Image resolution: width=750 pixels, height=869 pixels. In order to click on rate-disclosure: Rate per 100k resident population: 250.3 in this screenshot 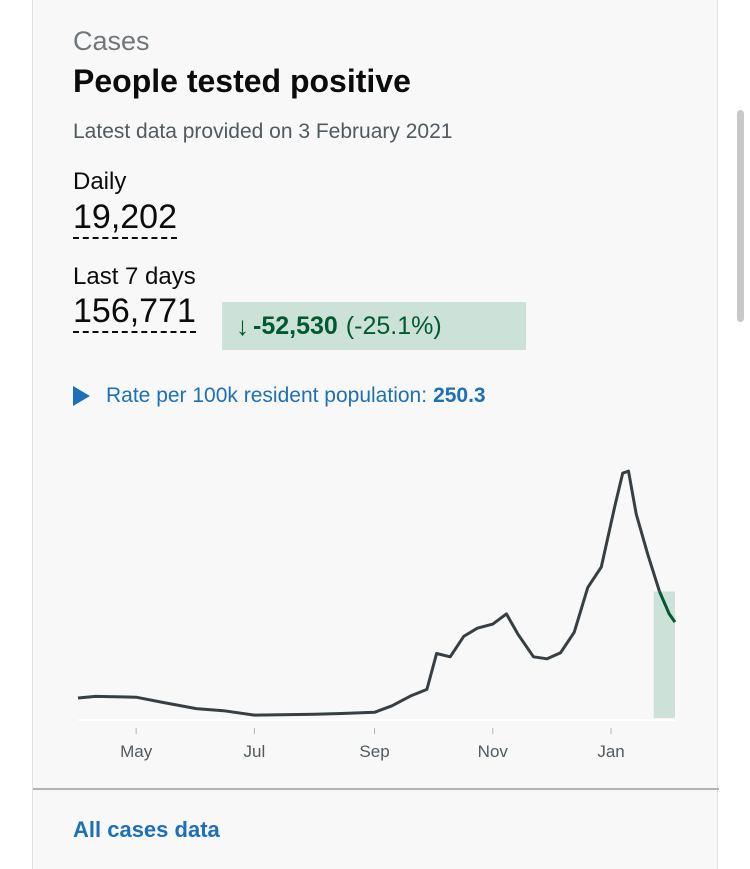, I will do `click(279, 396)`.